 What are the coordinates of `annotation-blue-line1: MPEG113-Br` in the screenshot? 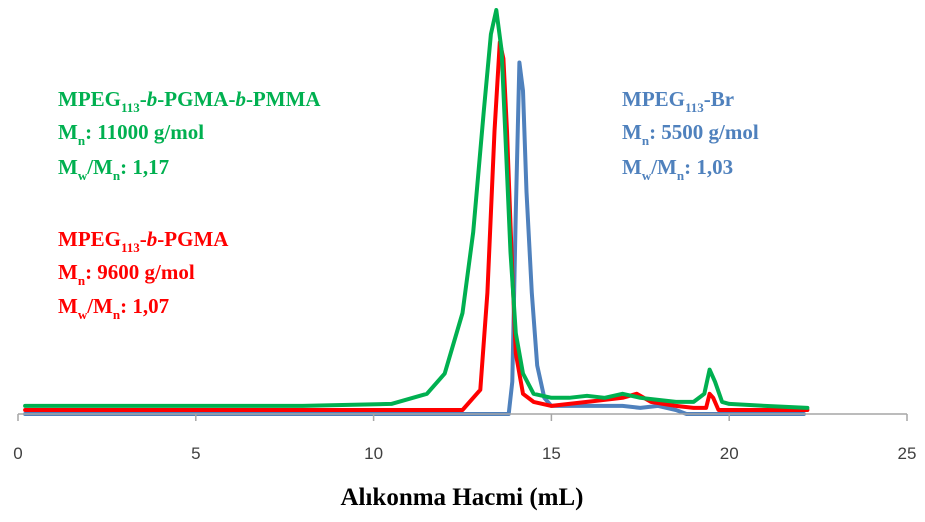 It's located at (678, 101).